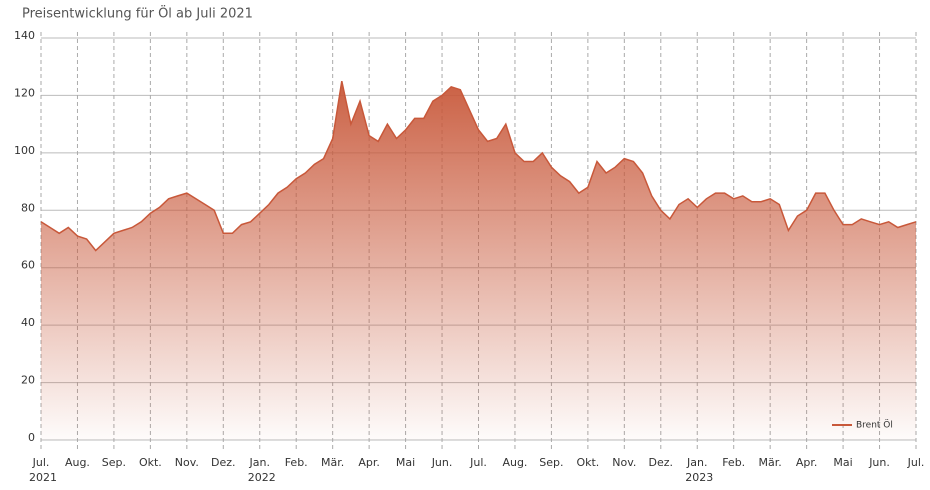 Image resolution: width=930 pixels, height=490 pixels. What do you see at coordinates (874, 425) in the screenshot?
I see `legend-label: Brent Öl` at bounding box center [874, 425].